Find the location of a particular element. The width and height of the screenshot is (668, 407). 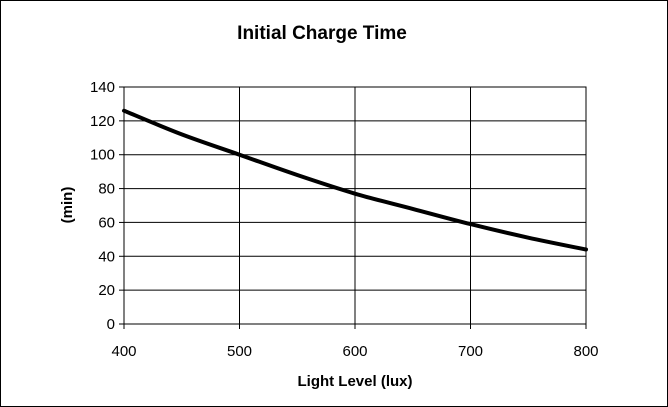

y-axis-label: (min) is located at coordinates (67, 205).